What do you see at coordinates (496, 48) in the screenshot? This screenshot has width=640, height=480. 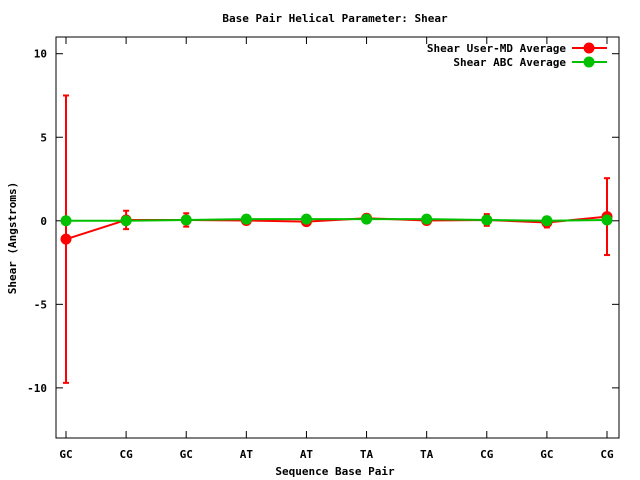 I see `legend-label: Shear User-MD Average` at bounding box center [496, 48].